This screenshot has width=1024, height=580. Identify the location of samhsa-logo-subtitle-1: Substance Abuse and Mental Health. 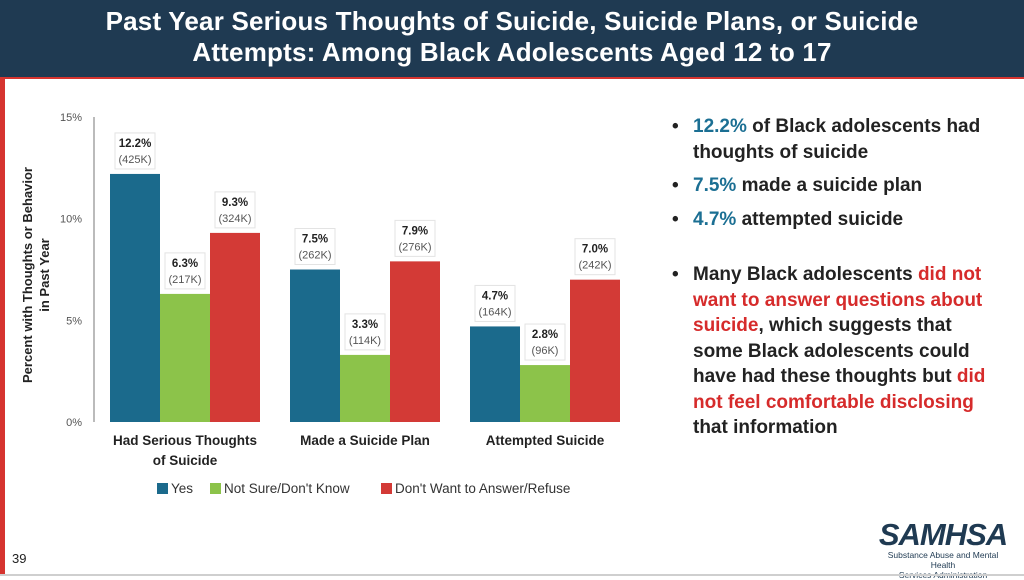
(943, 560).